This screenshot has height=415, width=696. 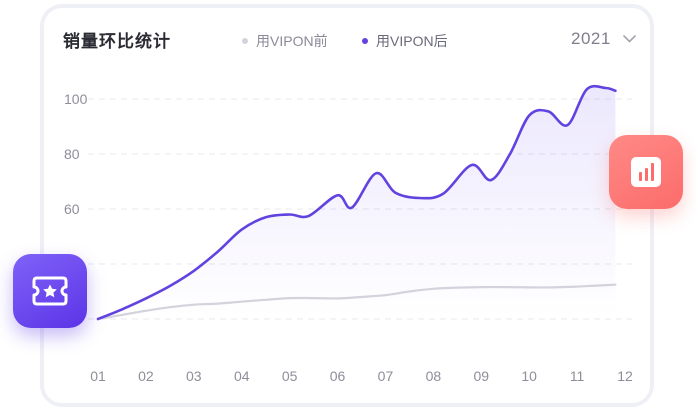 I want to click on year-value: 2021, so click(x=591, y=38).